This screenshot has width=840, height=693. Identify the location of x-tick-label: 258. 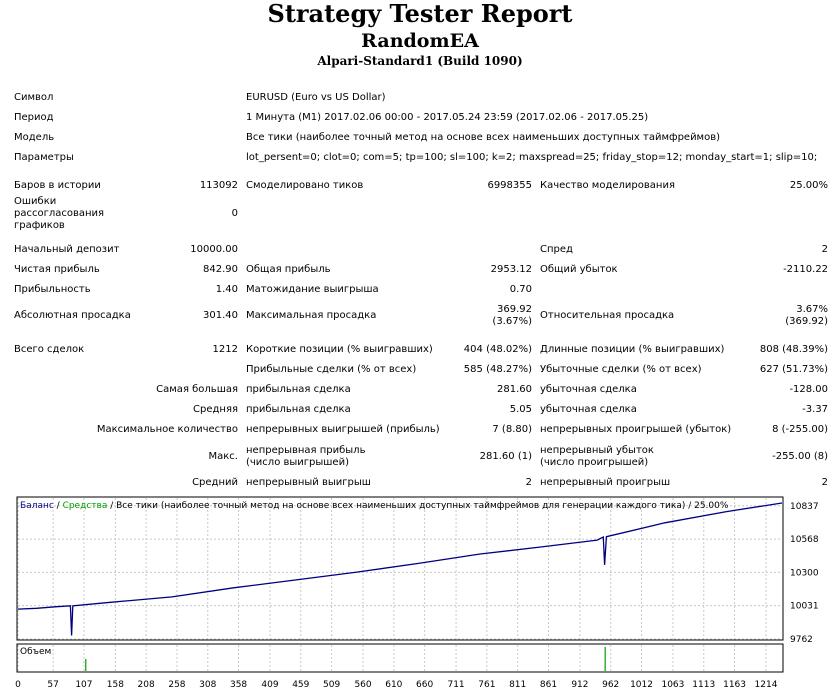
(176, 685).